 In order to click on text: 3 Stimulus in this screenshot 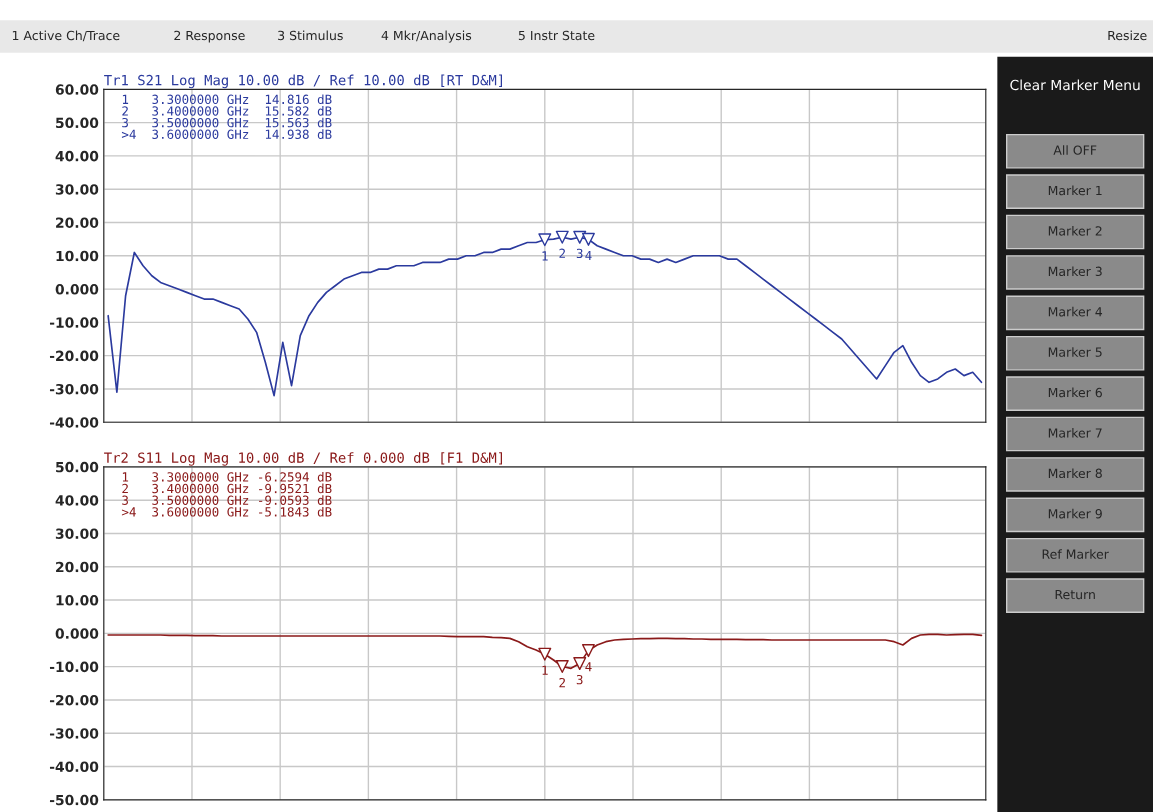, I will do `click(310, 35)`.